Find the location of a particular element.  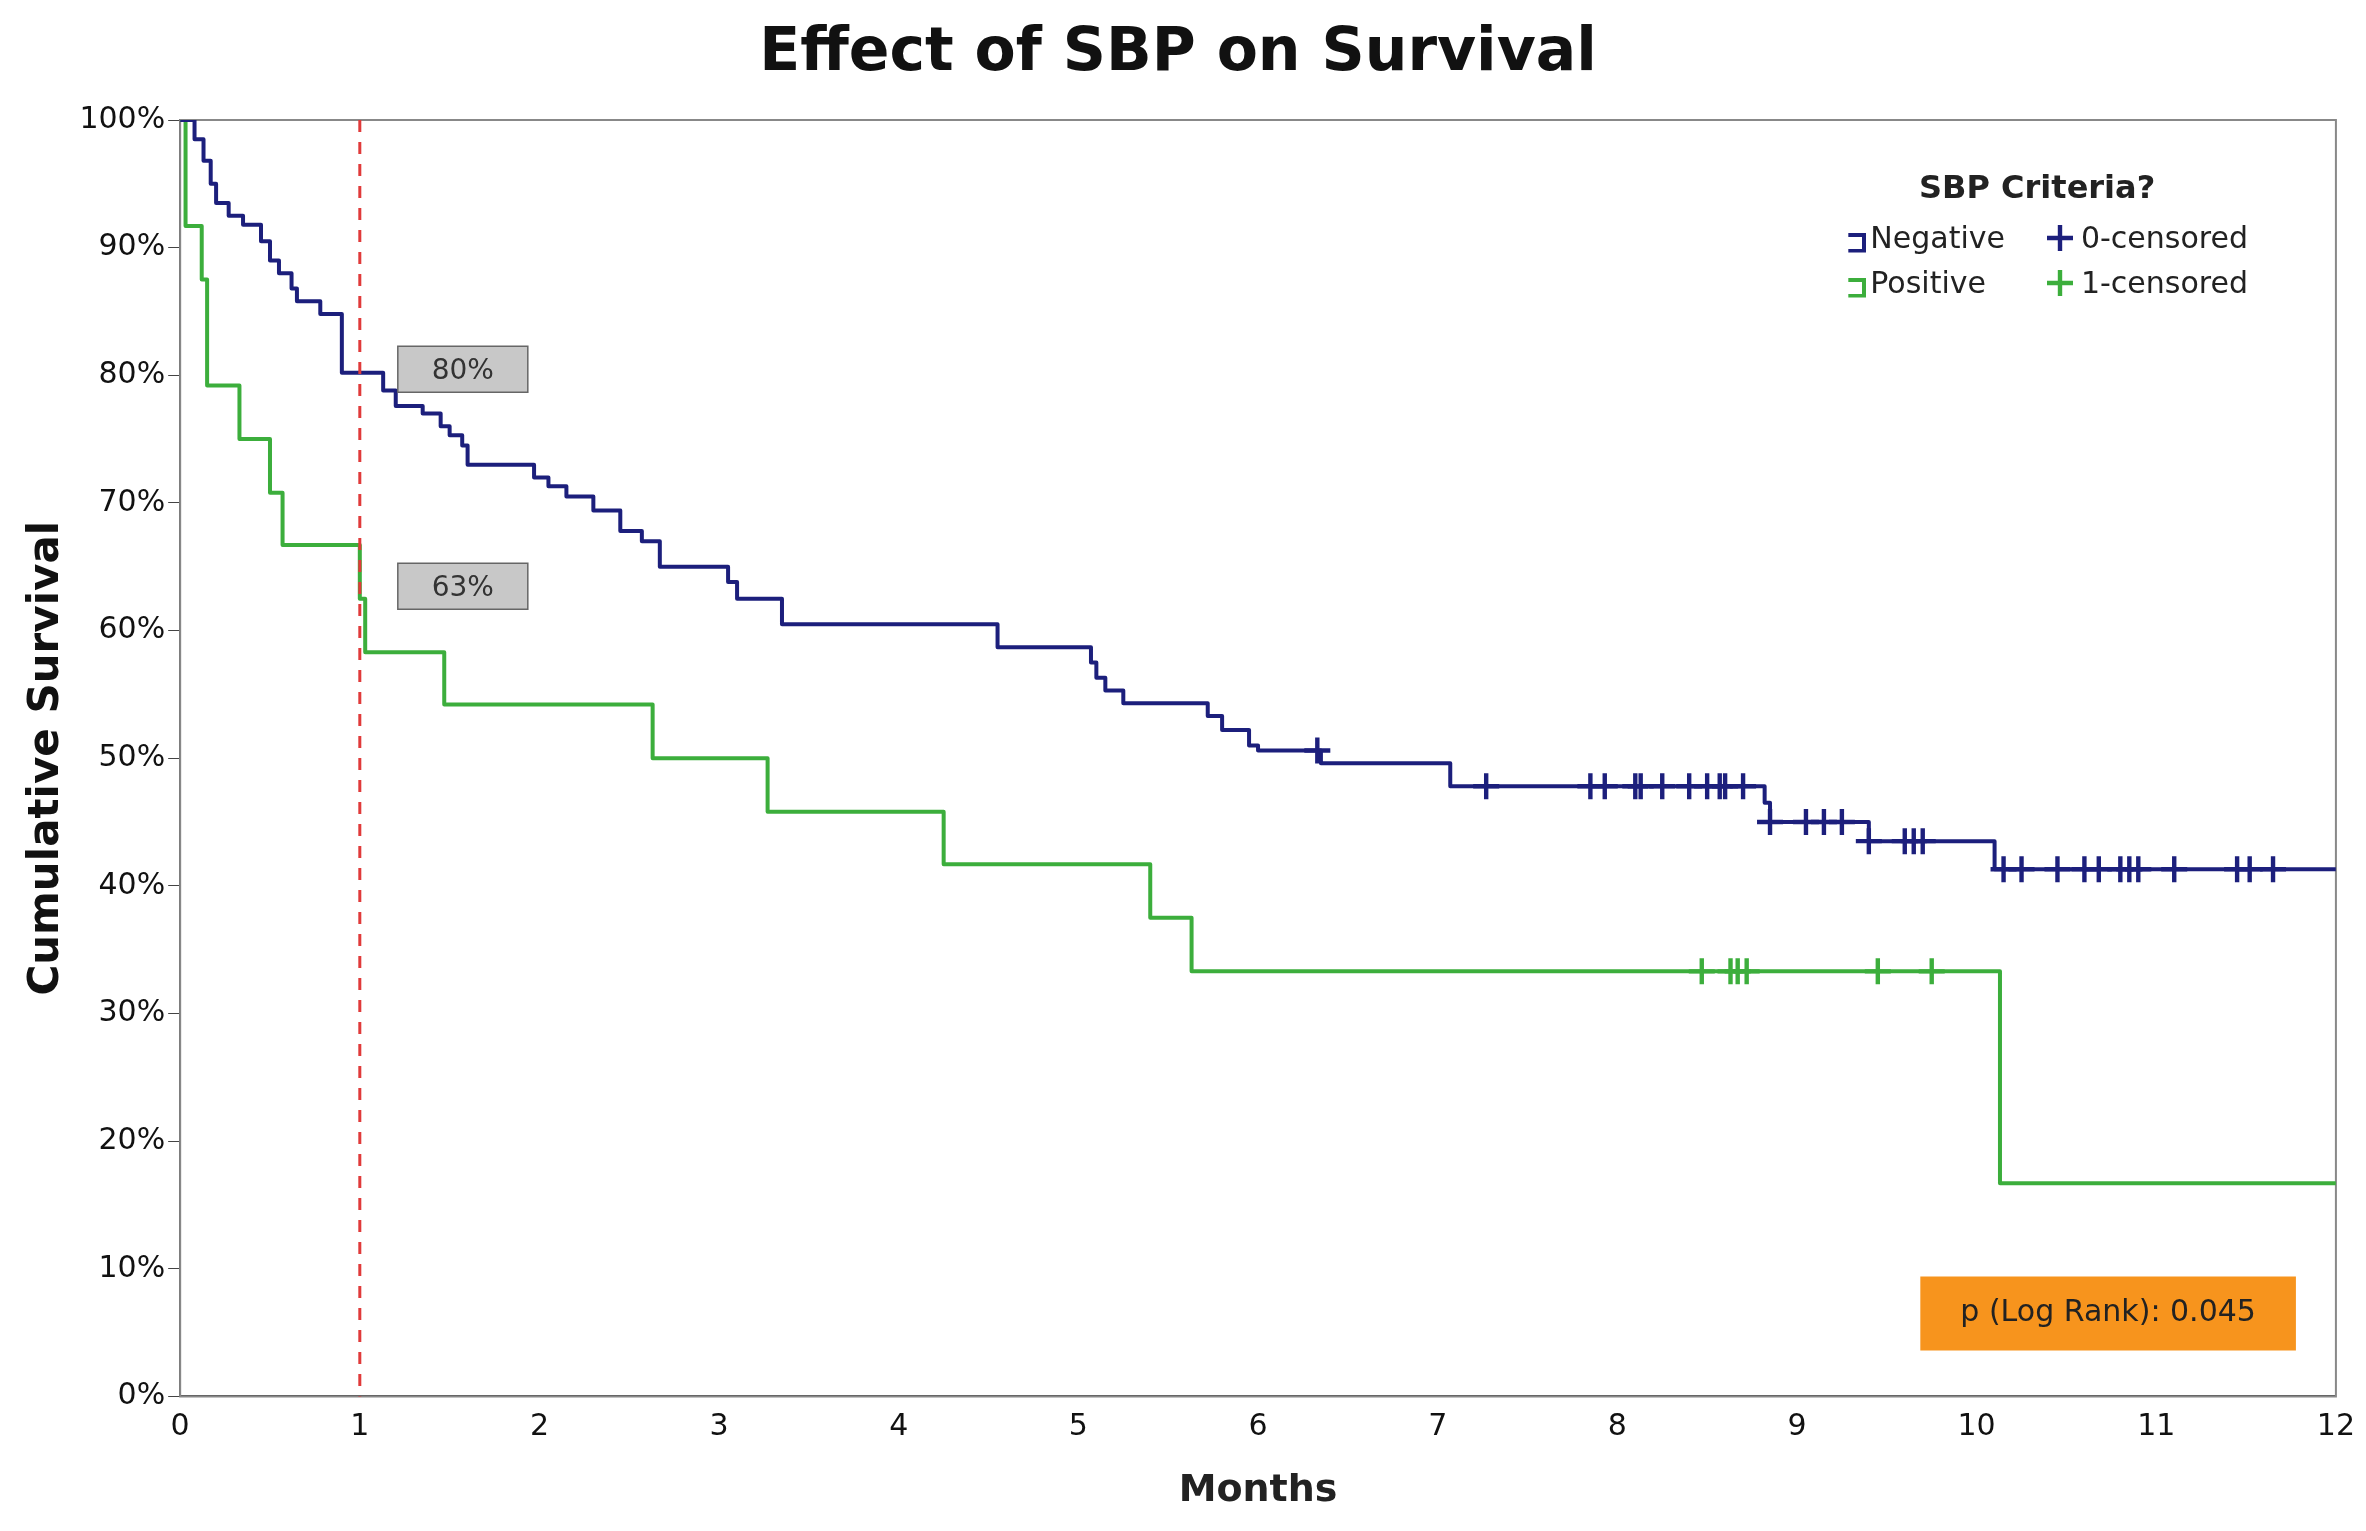

y-axis-title: Cumulative Survival is located at coordinates (44, 758).